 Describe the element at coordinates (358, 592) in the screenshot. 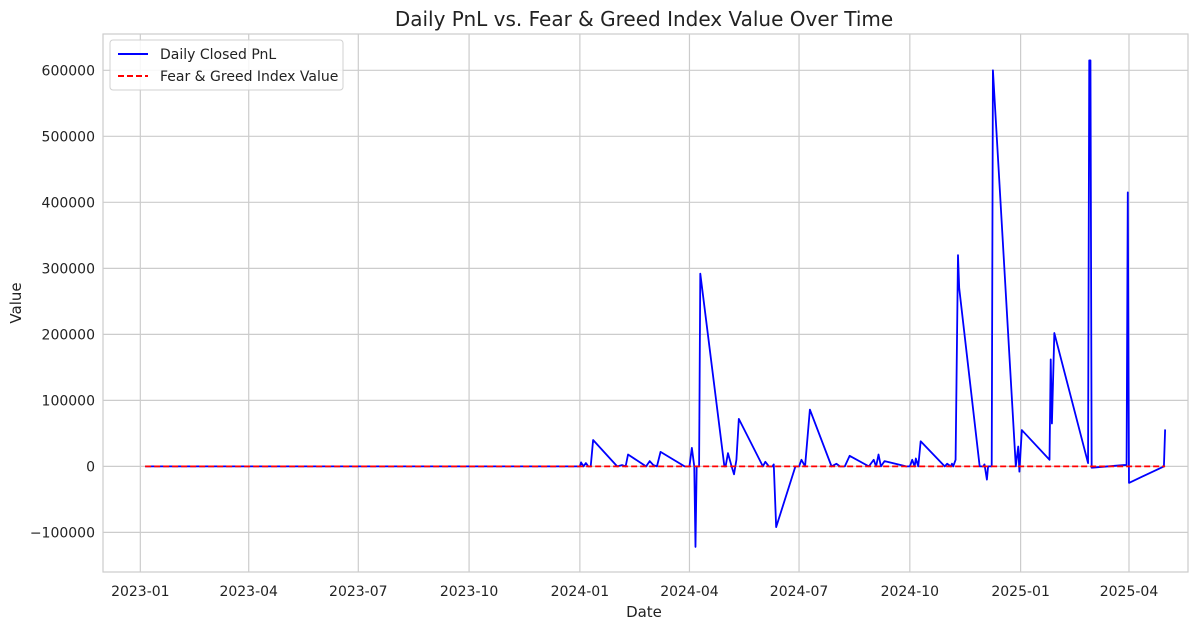

I see `x-tick-label: 2023-07` at that location.